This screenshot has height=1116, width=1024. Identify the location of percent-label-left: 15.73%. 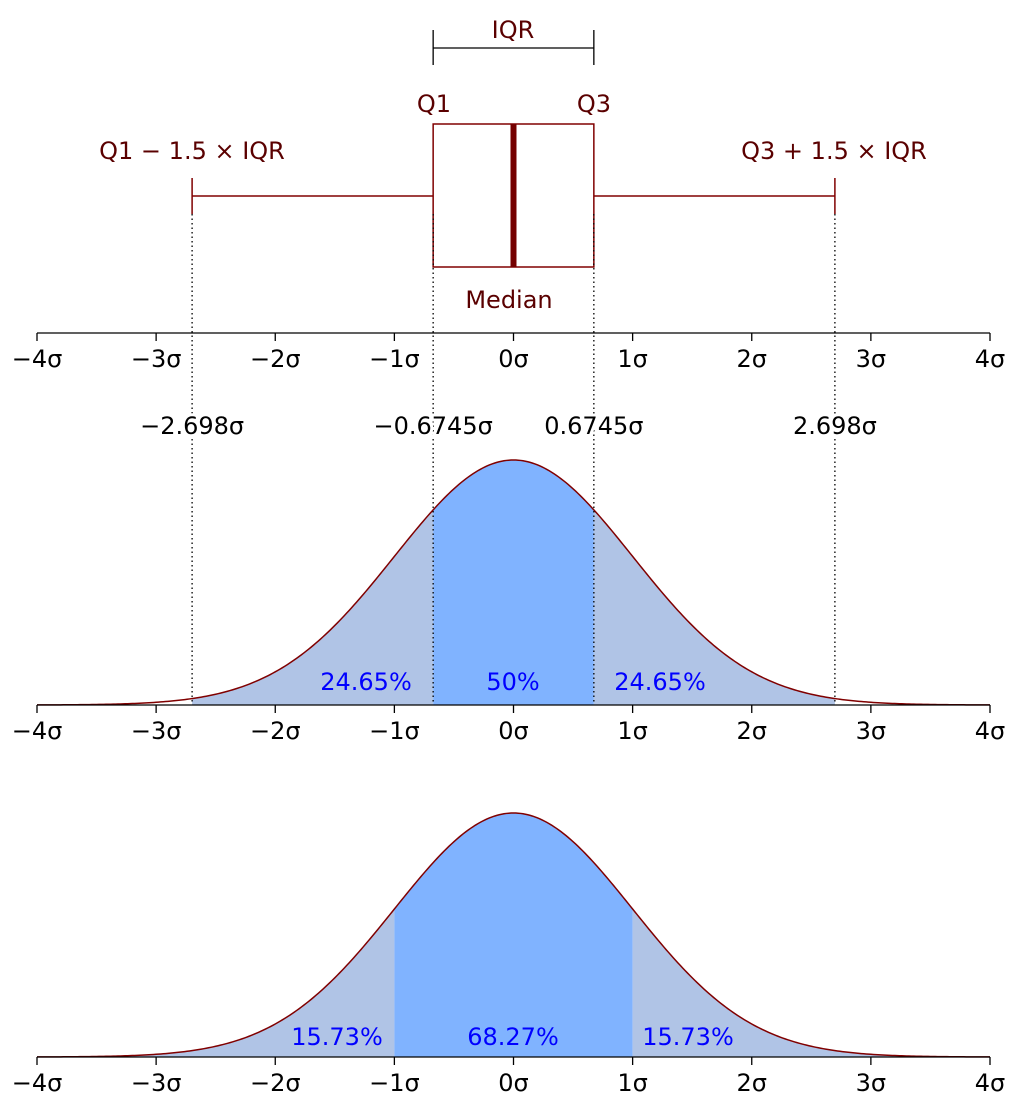
(337, 1037).